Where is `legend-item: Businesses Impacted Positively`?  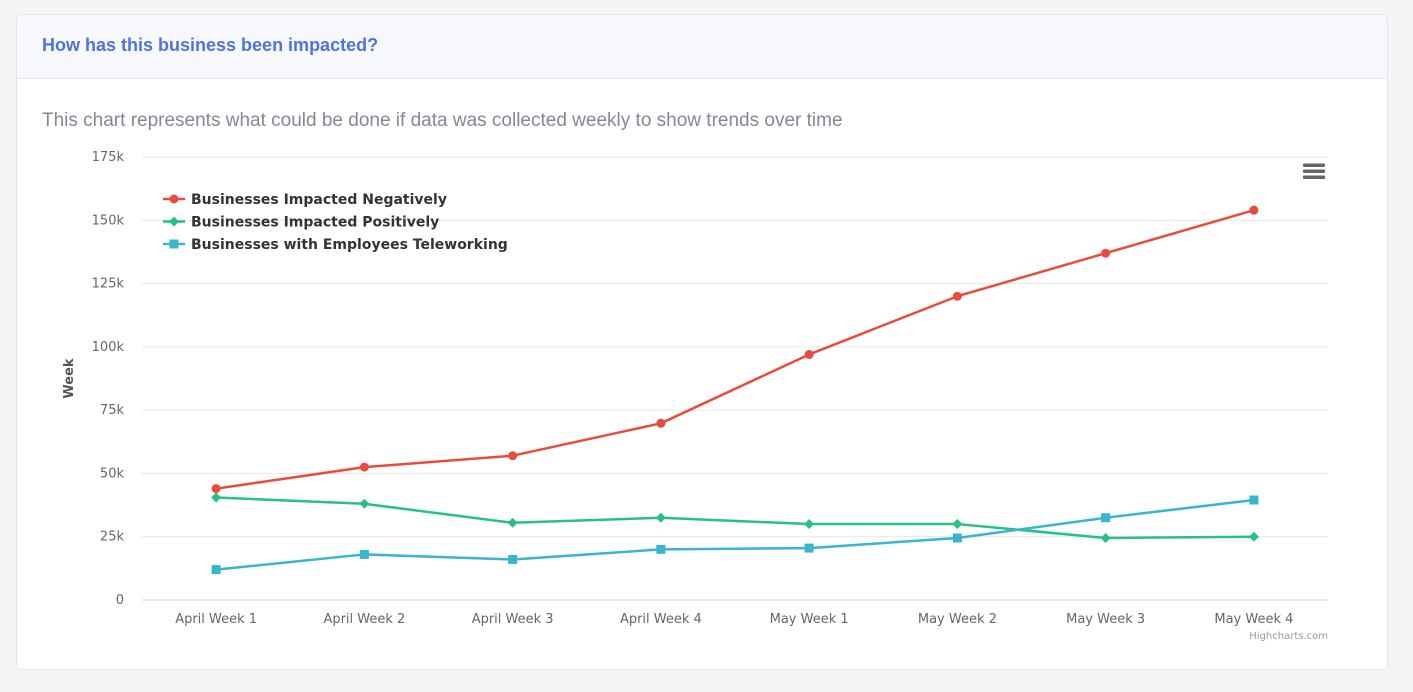 legend-item: Businesses Impacted Positively is located at coordinates (301, 223).